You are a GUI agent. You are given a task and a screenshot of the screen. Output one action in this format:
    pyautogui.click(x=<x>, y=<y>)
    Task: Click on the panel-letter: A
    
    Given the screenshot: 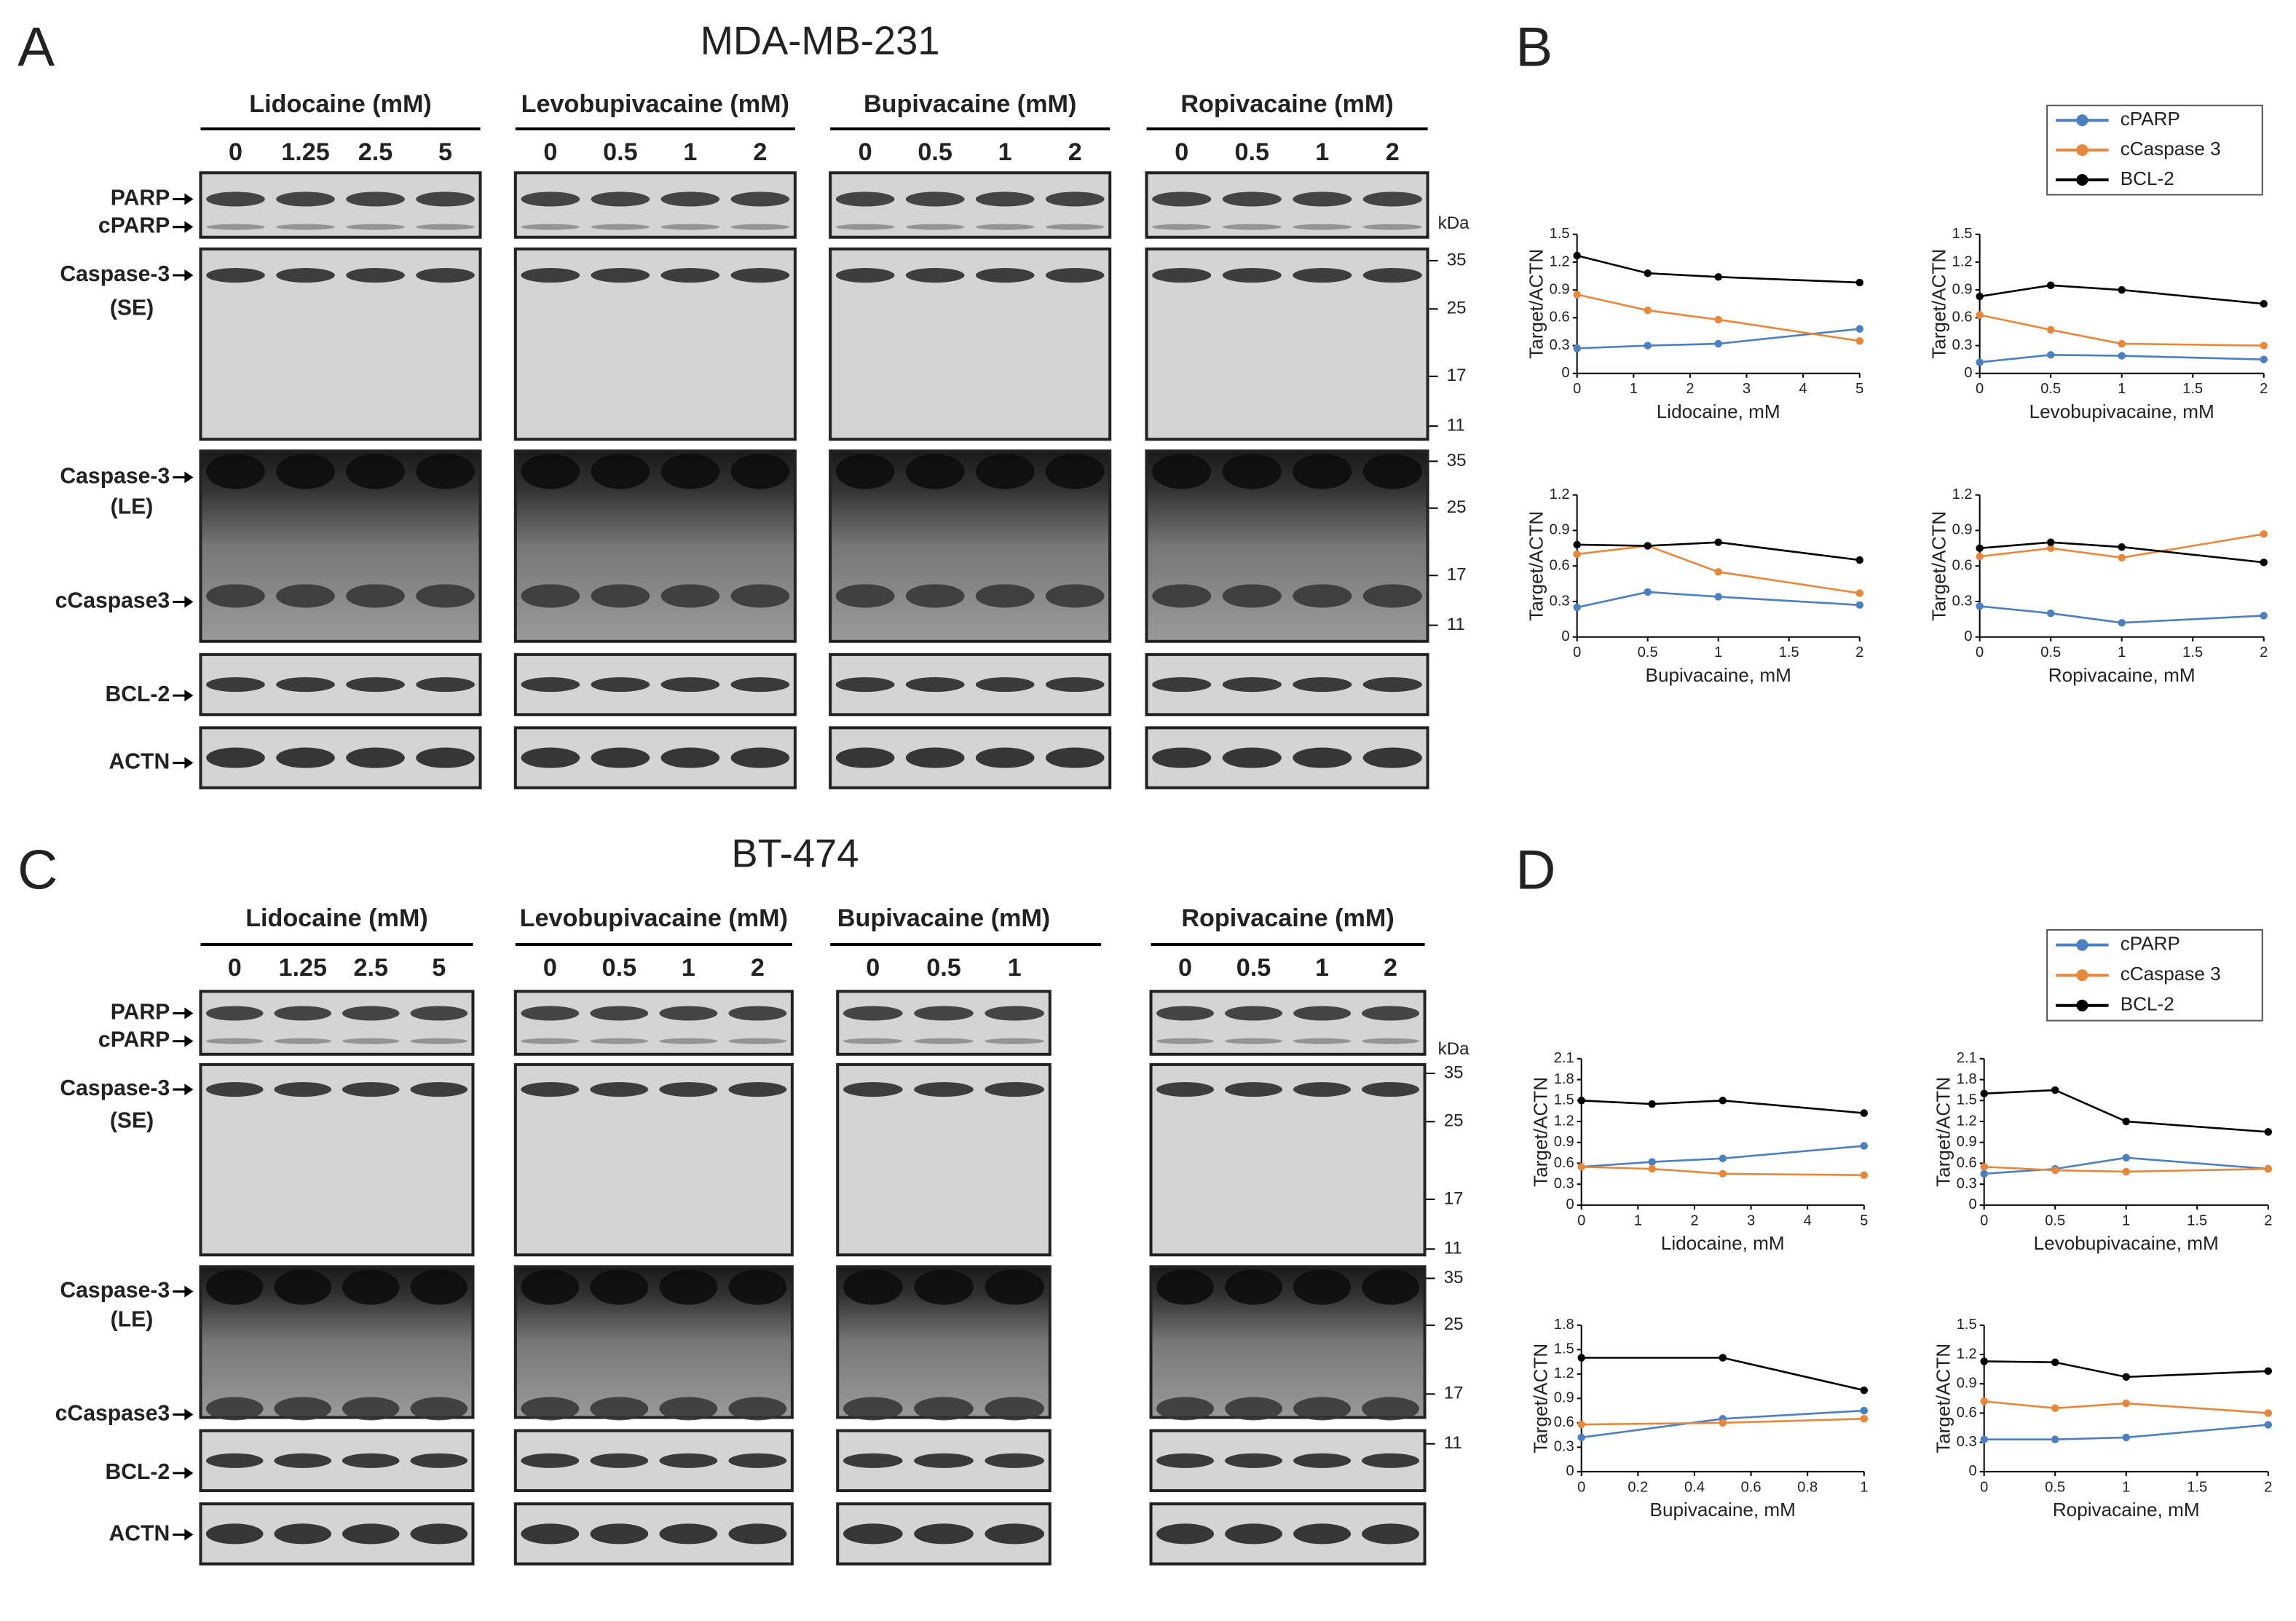 What is the action you would take?
    pyautogui.click(x=36, y=48)
    